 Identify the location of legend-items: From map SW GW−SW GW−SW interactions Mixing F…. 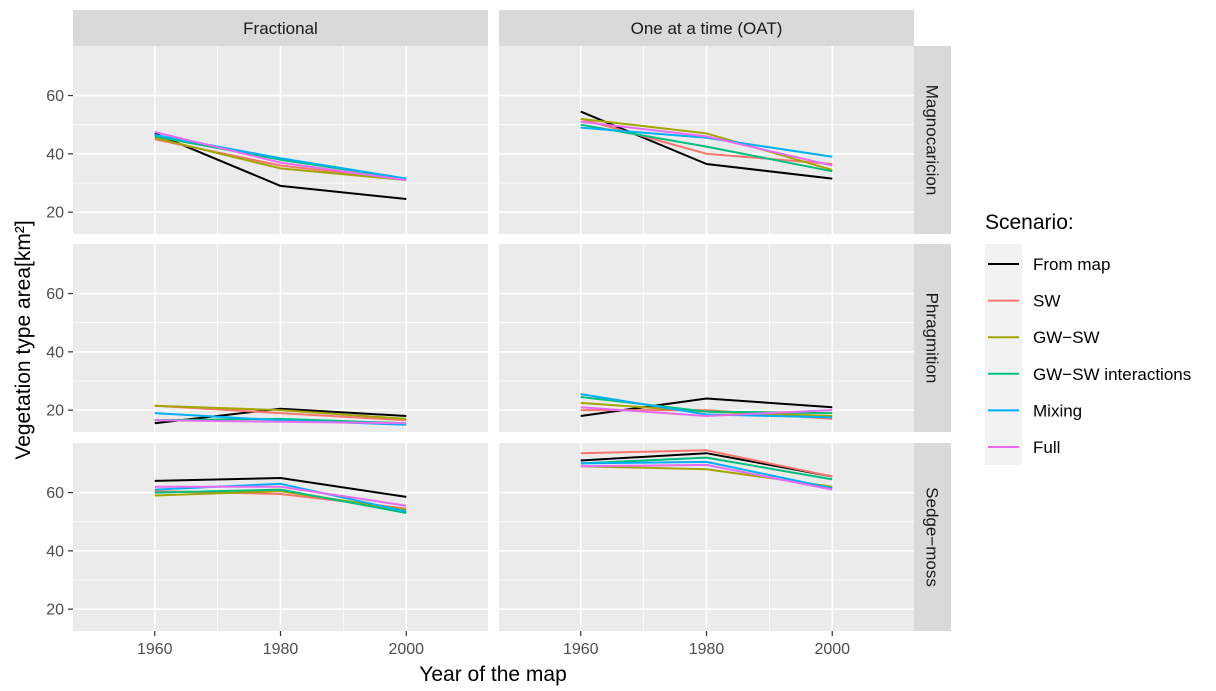
(1089, 356).